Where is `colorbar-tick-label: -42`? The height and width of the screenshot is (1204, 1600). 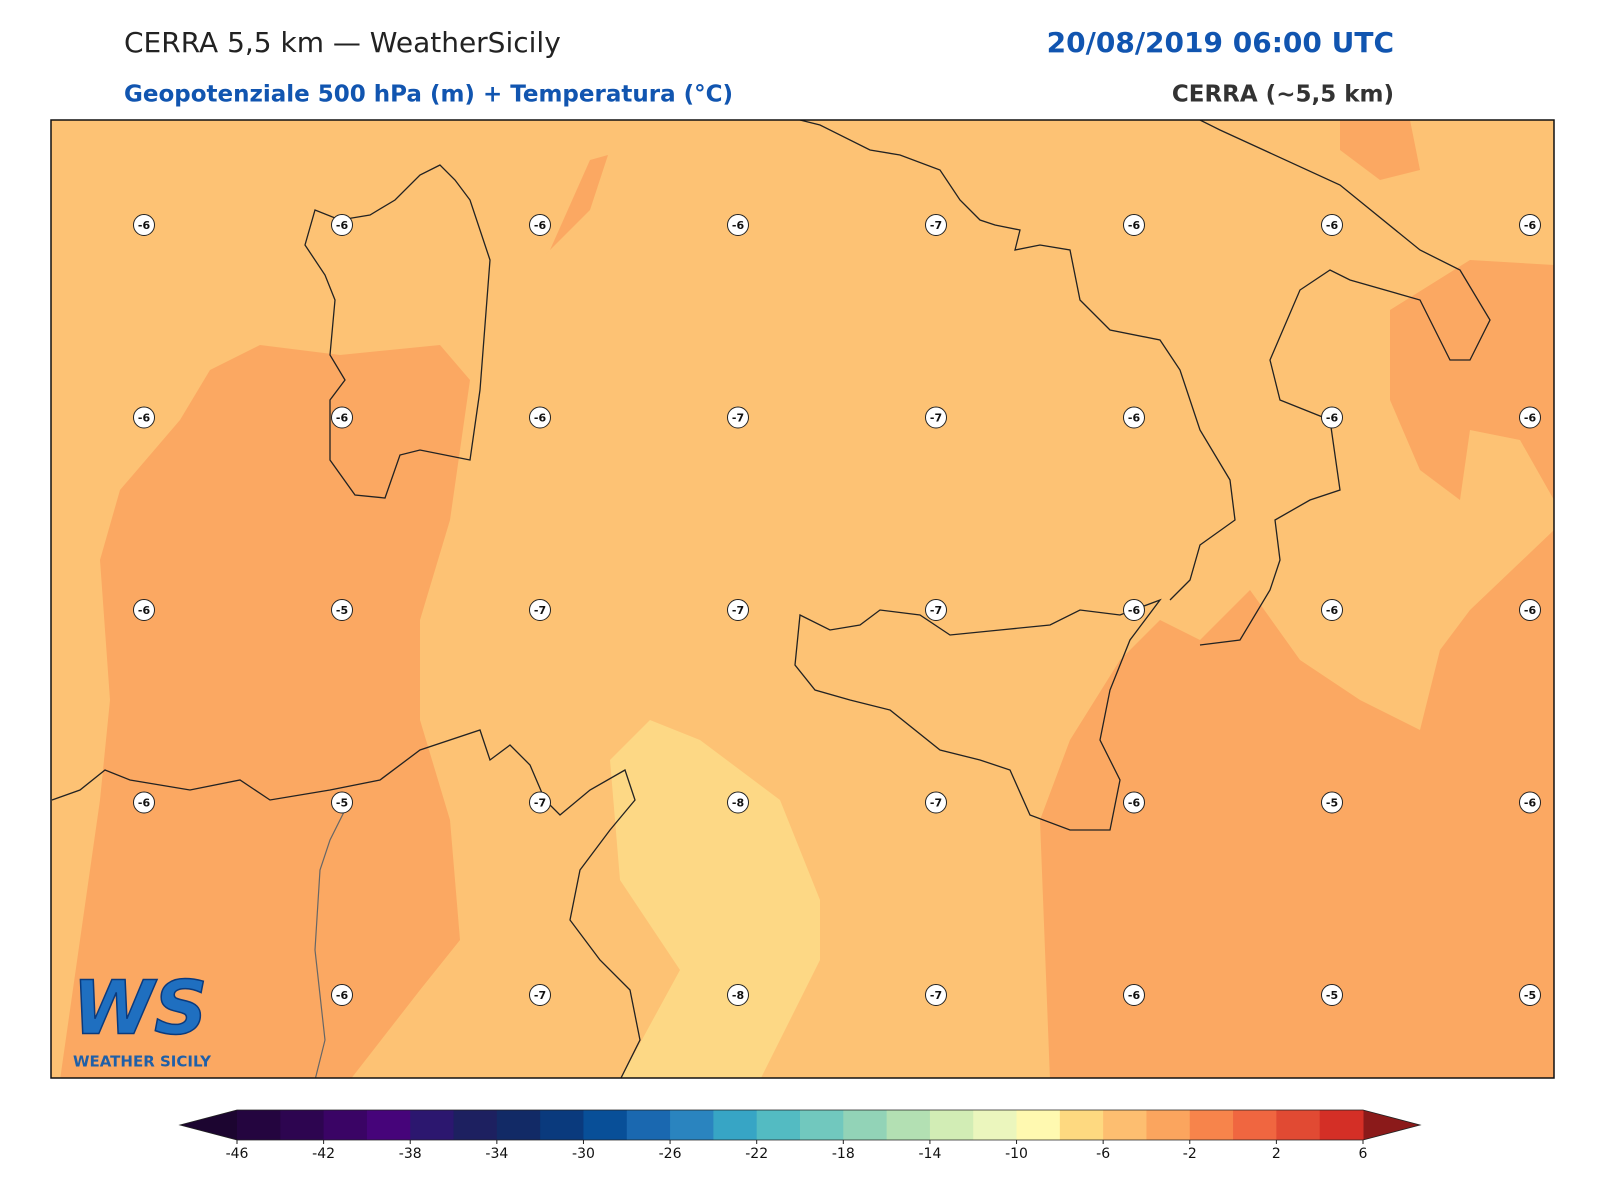
colorbar-tick-label: -42 is located at coordinates (323, 1154).